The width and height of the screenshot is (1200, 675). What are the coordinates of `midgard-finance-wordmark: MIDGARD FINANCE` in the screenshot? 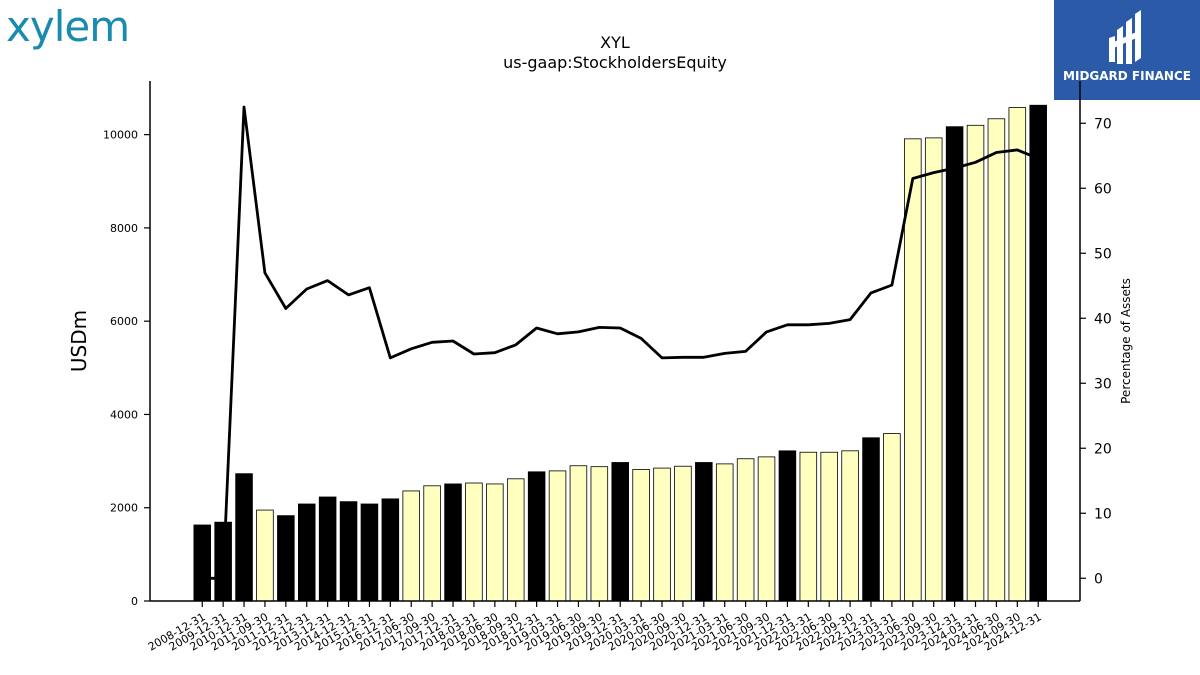 It's located at (1127, 76).